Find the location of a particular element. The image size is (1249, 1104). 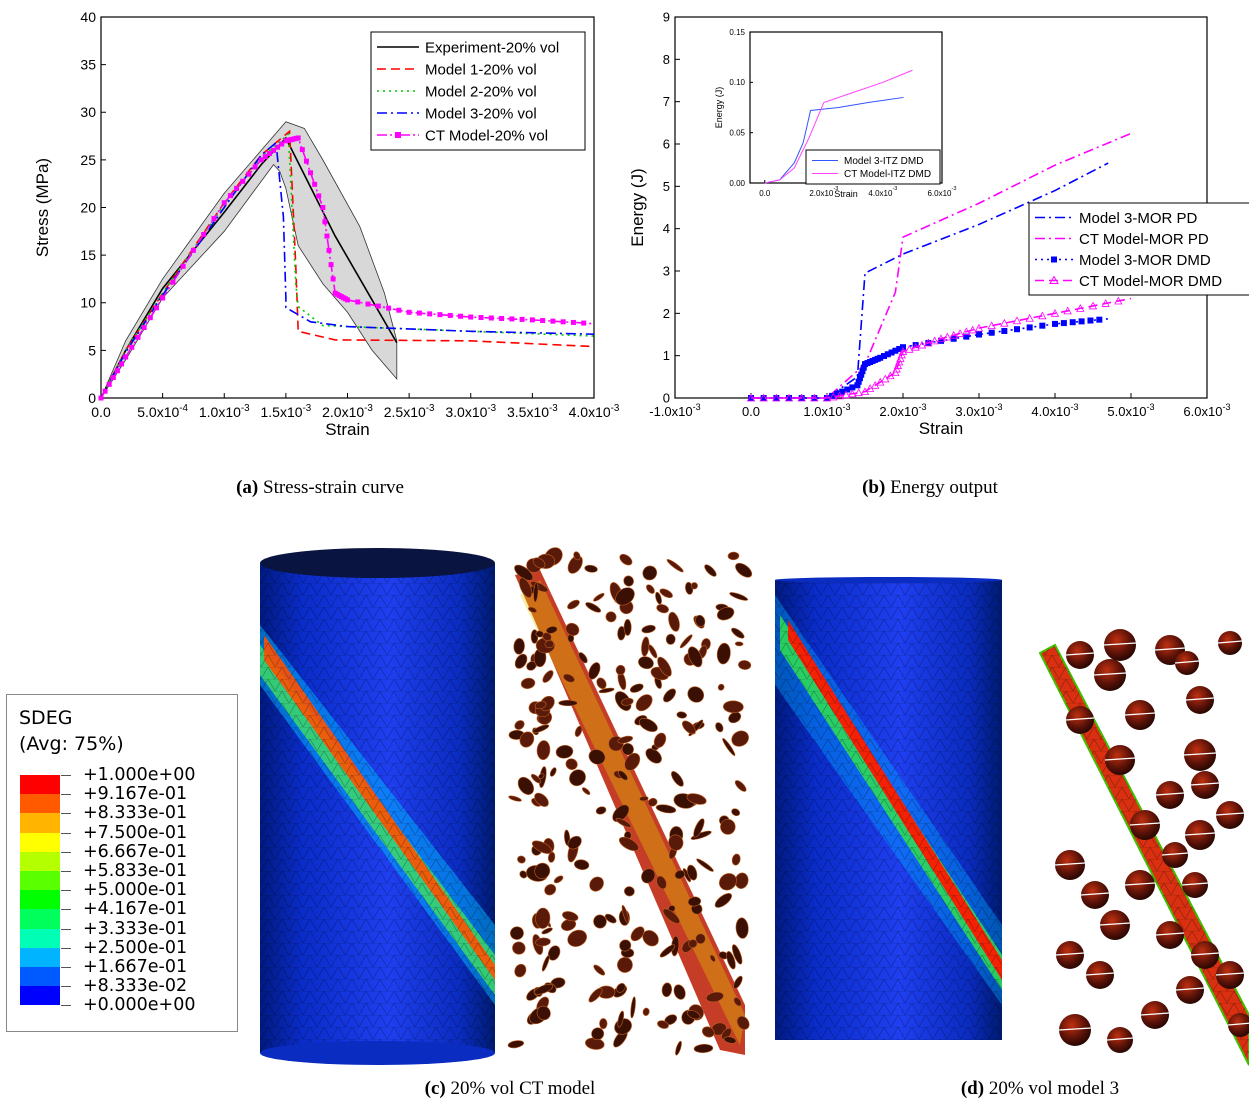

ct-model-cylinder is located at coordinates (377, 806).